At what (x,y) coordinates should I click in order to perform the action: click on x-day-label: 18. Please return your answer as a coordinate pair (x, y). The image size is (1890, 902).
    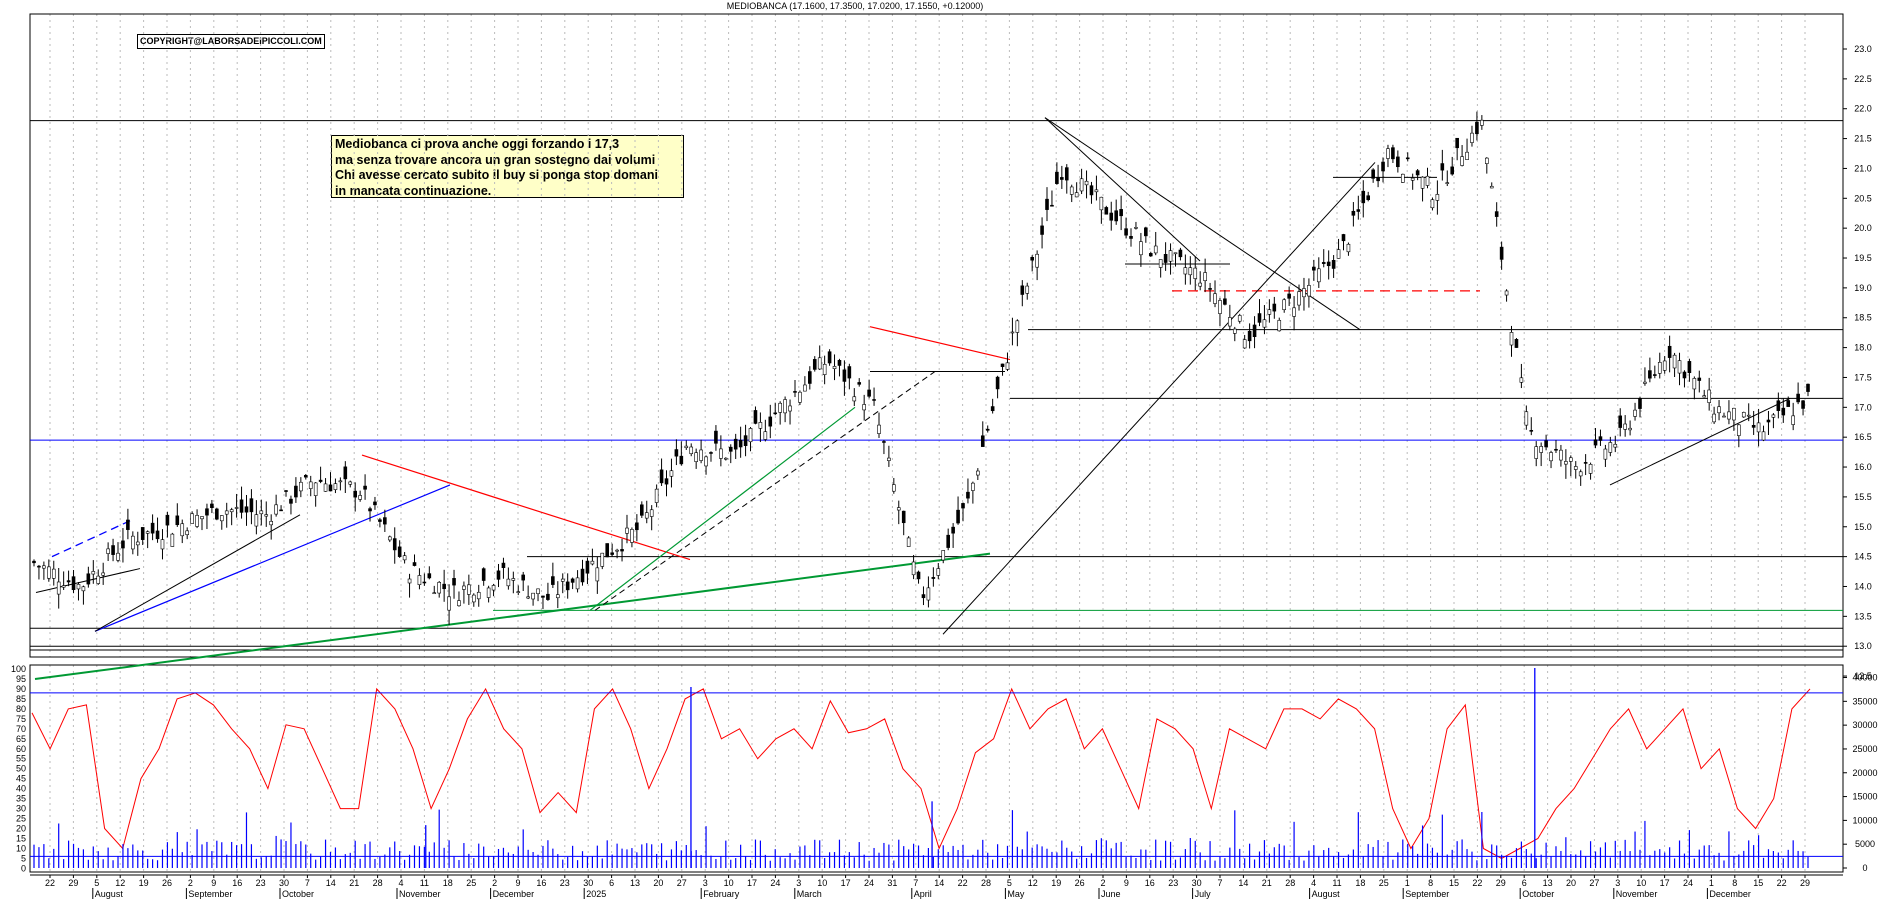
    Looking at the image, I should click on (448, 883).